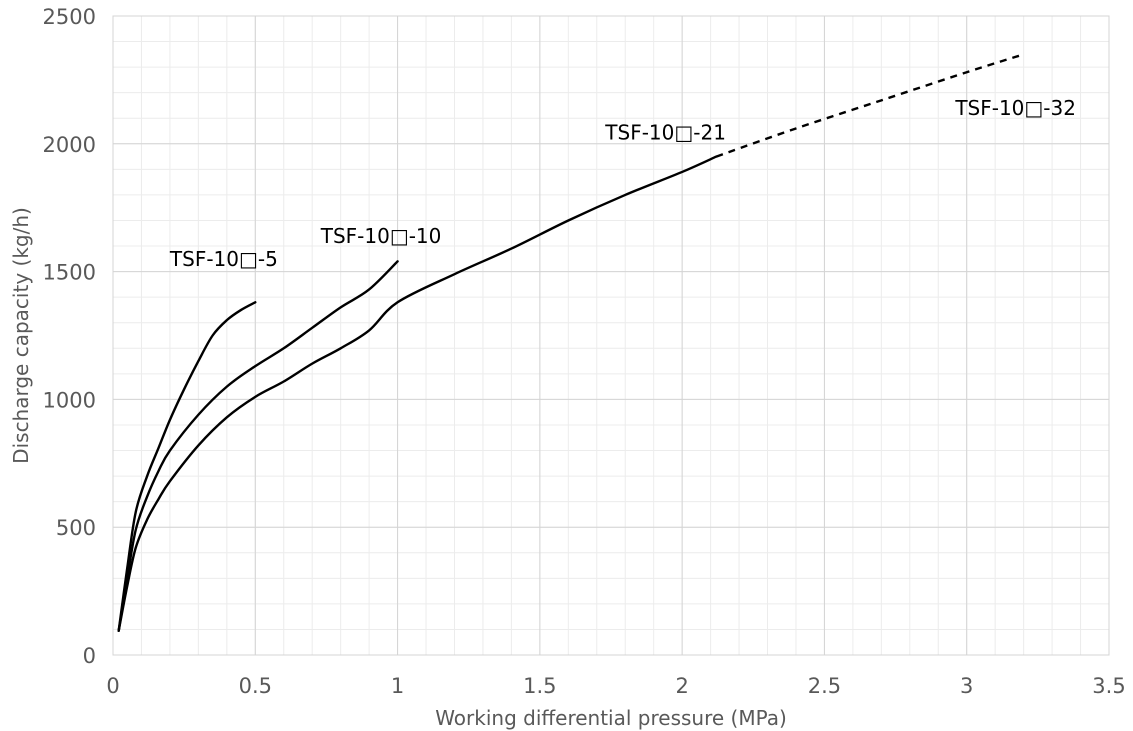 This screenshot has width=1133, height=731. I want to click on x-tick-label: 3, so click(966, 686).